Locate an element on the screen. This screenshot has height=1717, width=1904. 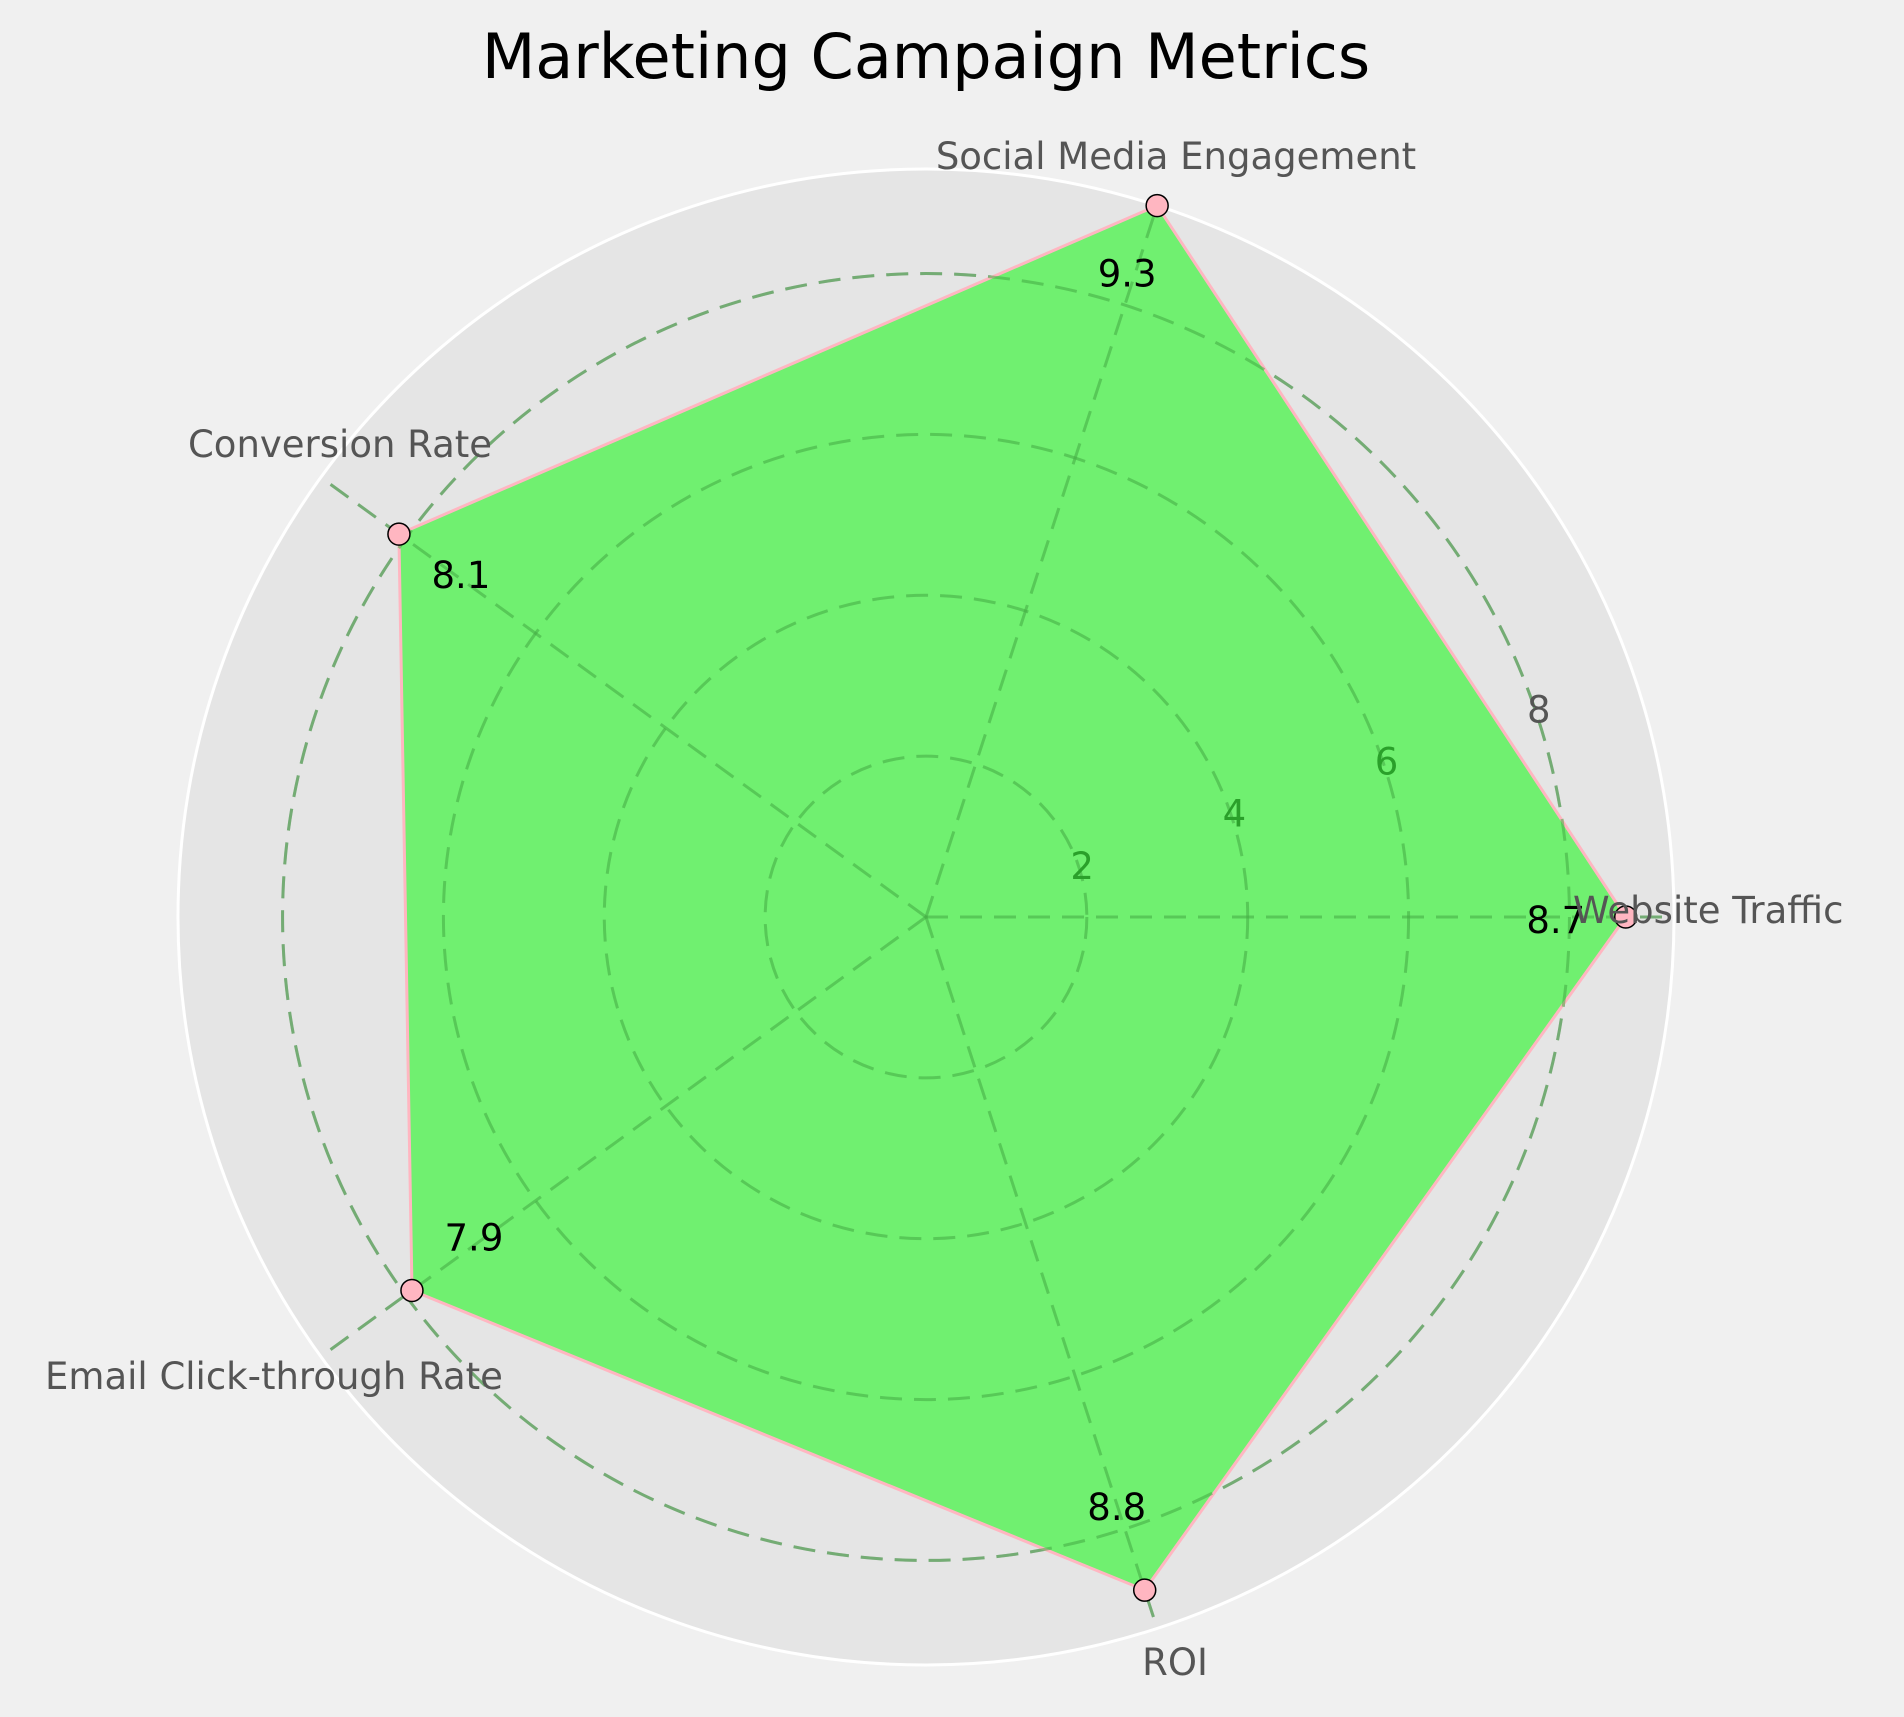
data-value-label: 9.3 is located at coordinates (1127, 274).